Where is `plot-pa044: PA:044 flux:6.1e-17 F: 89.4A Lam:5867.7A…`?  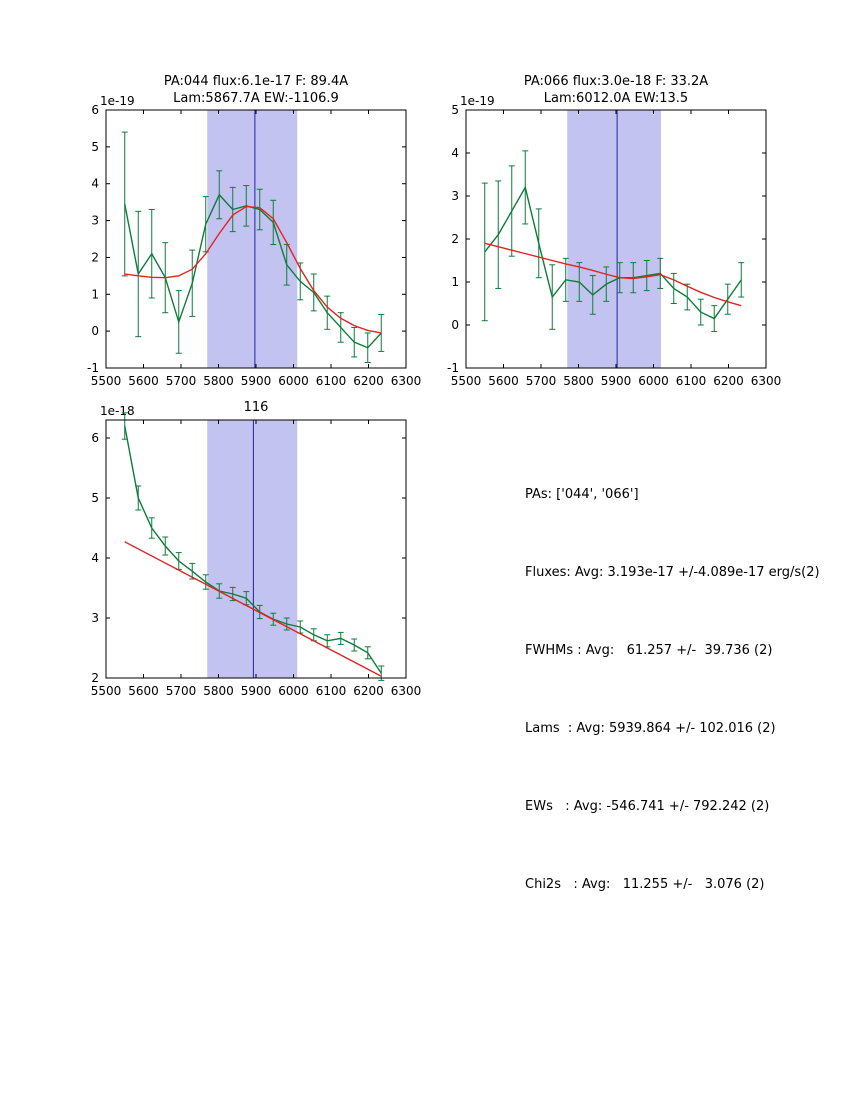
plot-pa044: PA:044 flux:6.1e-17 F: 89.4A Lam:5867.7A… is located at coordinates (240, 233).